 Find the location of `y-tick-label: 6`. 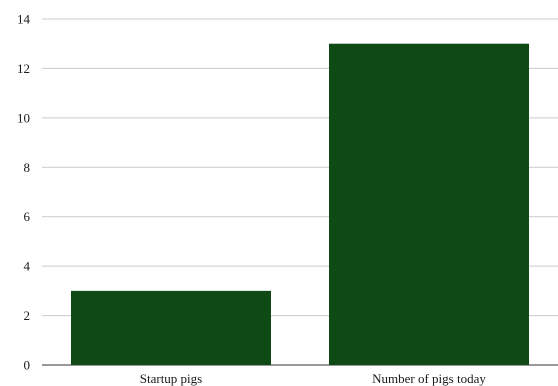

y-tick-label: 6 is located at coordinates (27, 216).